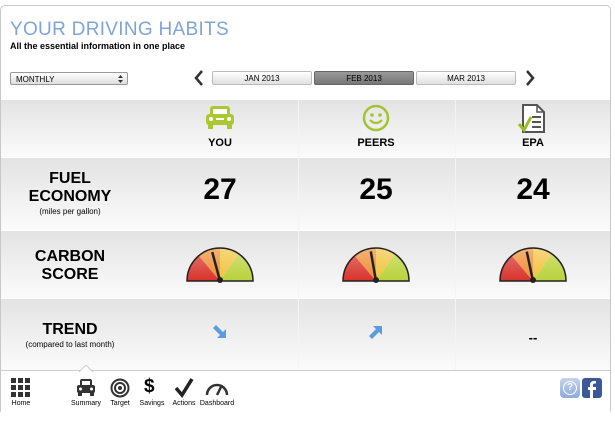 This screenshot has height=424, width=615. What do you see at coordinates (152, 403) in the screenshot?
I see `nav-label: Savings` at bounding box center [152, 403].